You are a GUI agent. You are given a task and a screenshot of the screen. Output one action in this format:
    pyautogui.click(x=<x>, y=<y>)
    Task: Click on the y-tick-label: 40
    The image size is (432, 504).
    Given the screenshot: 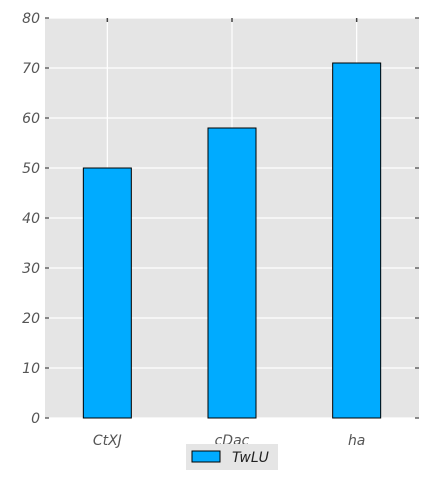 What is the action you would take?
    pyautogui.click(x=31, y=219)
    